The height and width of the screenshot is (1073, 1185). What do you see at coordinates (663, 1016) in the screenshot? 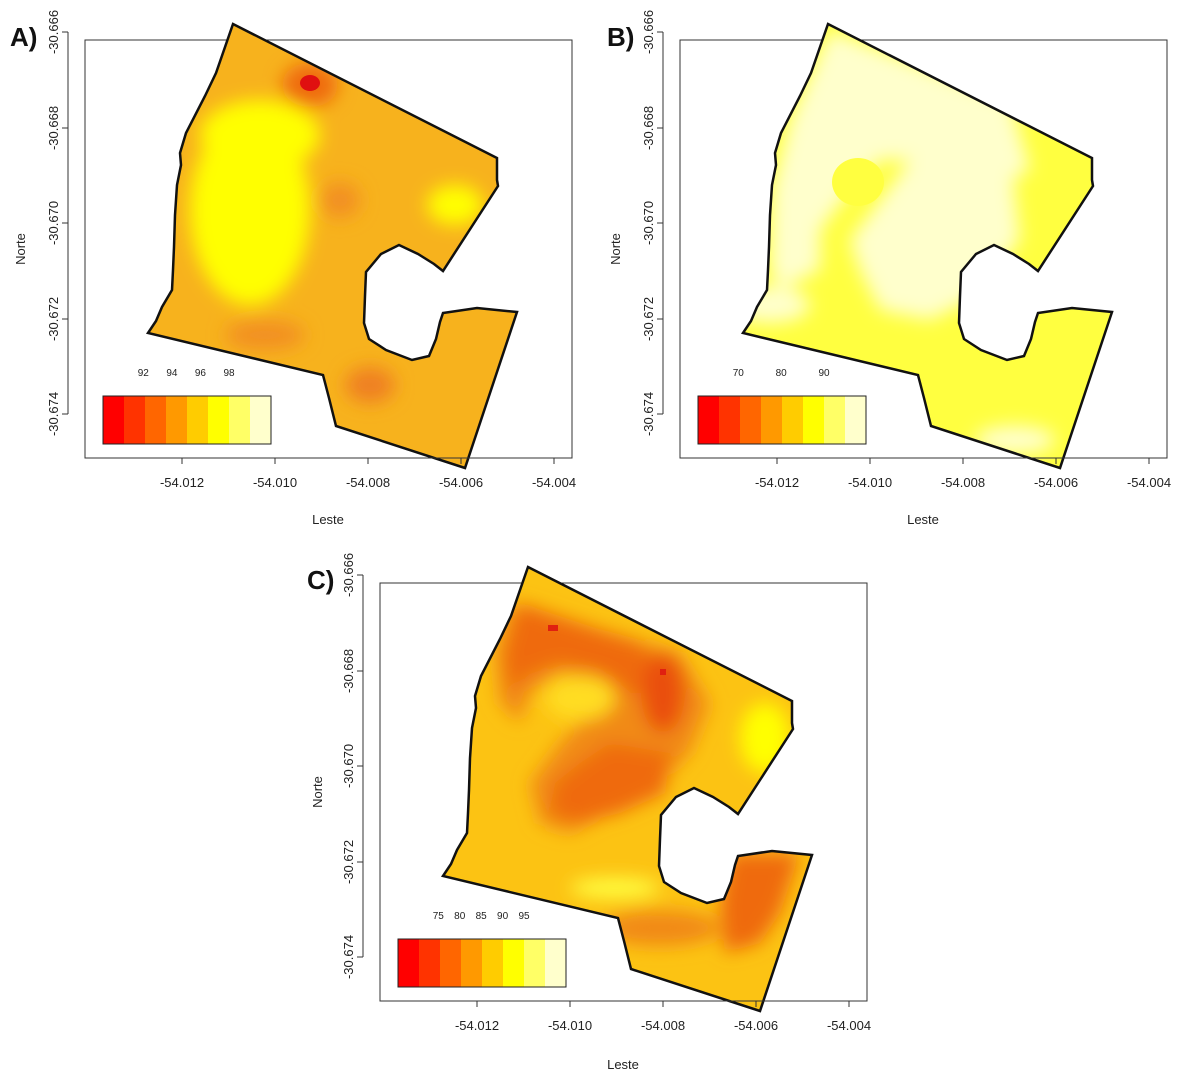
I see `panel-c-x-axis: -54.012 -54.010 -54.008 -54.006 -54.004` at bounding box center [663, 1016].